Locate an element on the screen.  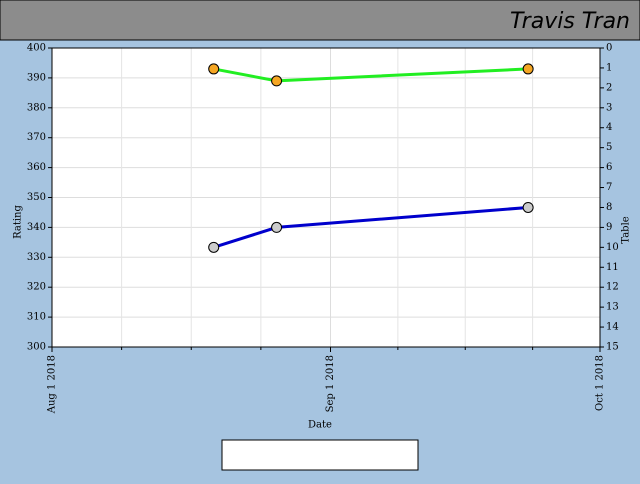
legend is located at coordinates (320, 455).